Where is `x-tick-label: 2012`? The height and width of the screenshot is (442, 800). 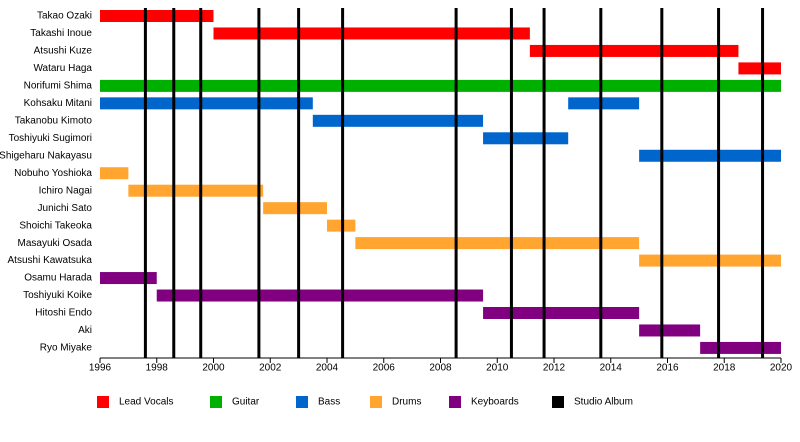 x-tick-label: 2012 is located at coordinates (554, 368).